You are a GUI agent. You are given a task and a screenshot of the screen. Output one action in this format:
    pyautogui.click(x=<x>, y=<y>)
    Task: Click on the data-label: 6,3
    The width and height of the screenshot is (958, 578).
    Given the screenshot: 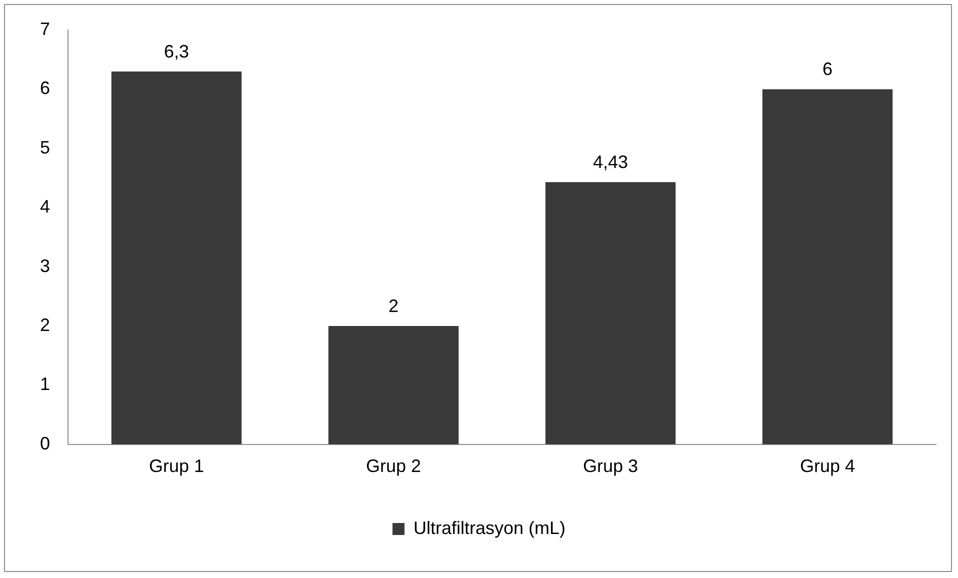 What is the action you would take?
    pyautogui.click(x=177, y=51)
    